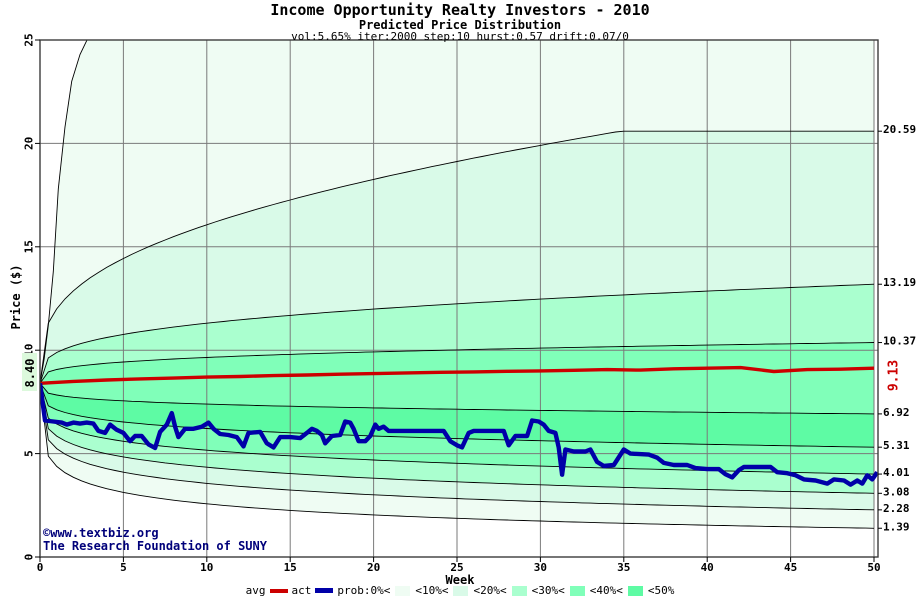 This screenshot has height=600, width=920. What do you see at coordinates (373, 567) in the screenshot?
I see `x-tick-label: 20` at bounding box center [373, 567].